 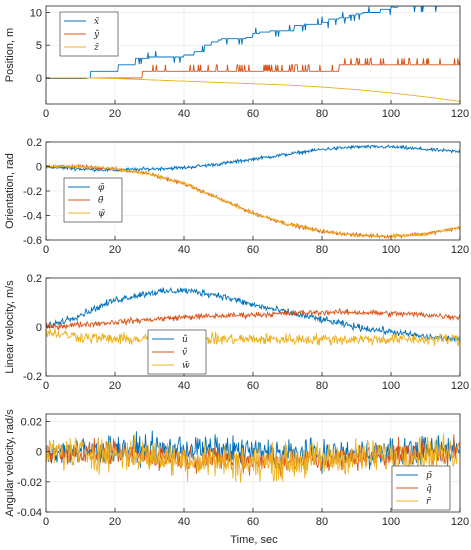 What do you see at coordinates (29, 513) in the screenshot?
I see `y-tick-label: -0.04` at bounding box center [29, 513].